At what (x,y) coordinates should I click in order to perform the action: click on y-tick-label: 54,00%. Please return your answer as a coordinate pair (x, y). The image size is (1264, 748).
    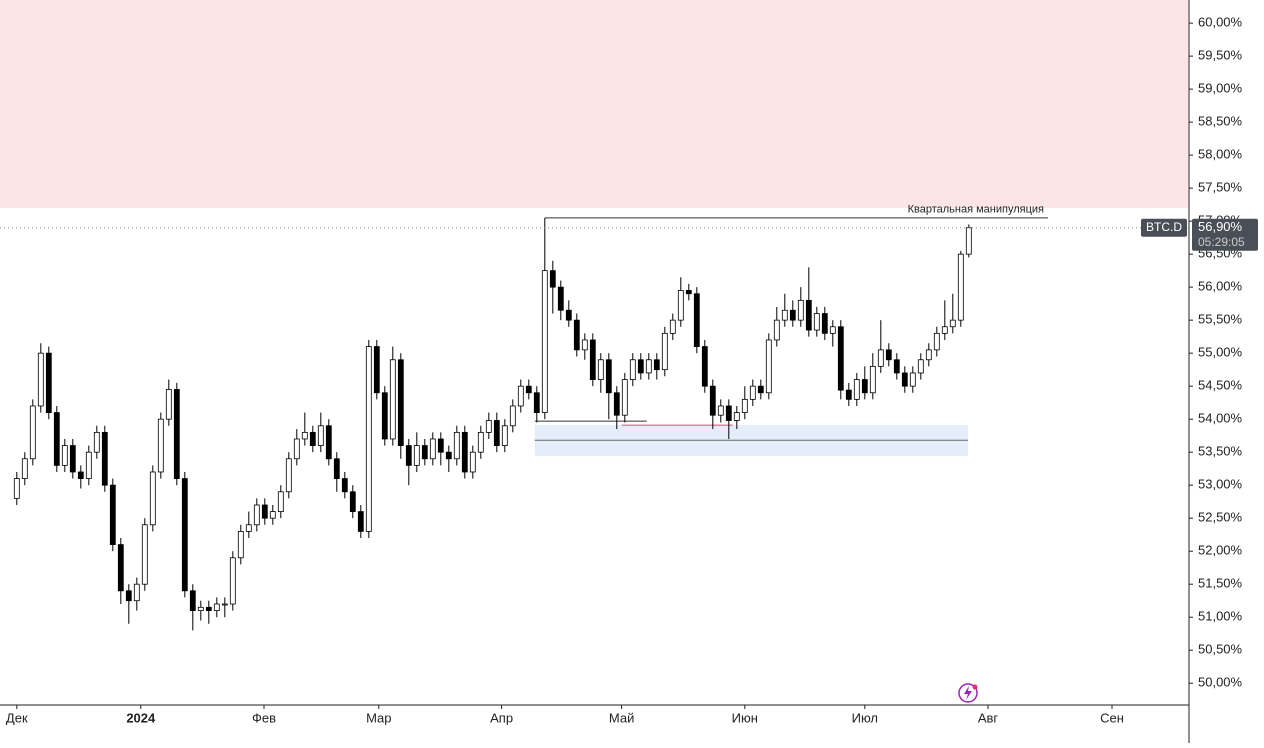
    Looking at the image, I should click on (1220, 418).